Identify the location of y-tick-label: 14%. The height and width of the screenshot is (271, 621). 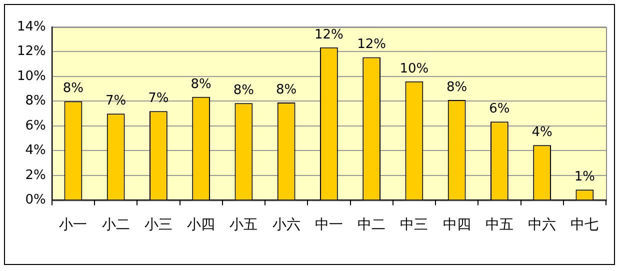
(31, 26).